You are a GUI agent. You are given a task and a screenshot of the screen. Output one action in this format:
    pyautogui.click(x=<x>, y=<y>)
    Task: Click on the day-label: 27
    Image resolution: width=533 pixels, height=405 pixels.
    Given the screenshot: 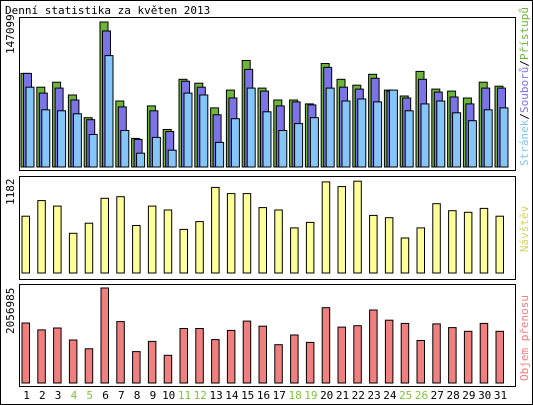 What is the action you would take?
    pyautogui.click(x=437, y=395)
    